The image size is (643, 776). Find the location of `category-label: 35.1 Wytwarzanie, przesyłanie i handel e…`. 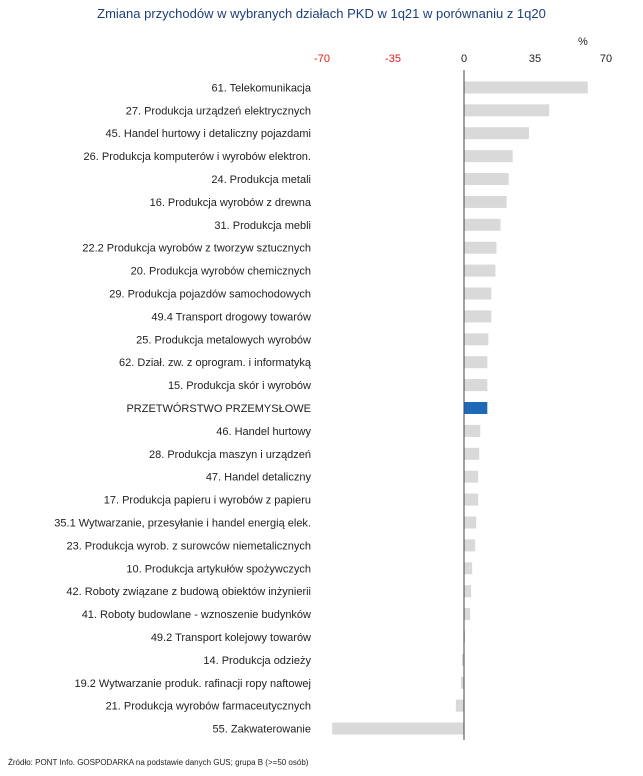

category-label: 35.1 Wytwarzanie, przesyłanie i handel e… is located at coordinates (182, 523).